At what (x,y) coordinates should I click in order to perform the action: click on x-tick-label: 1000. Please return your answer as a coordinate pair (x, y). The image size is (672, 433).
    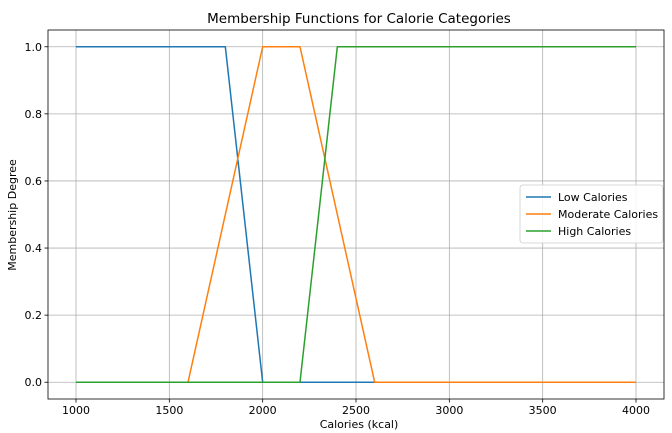
    Looking at the image, I should click on (76, 410).